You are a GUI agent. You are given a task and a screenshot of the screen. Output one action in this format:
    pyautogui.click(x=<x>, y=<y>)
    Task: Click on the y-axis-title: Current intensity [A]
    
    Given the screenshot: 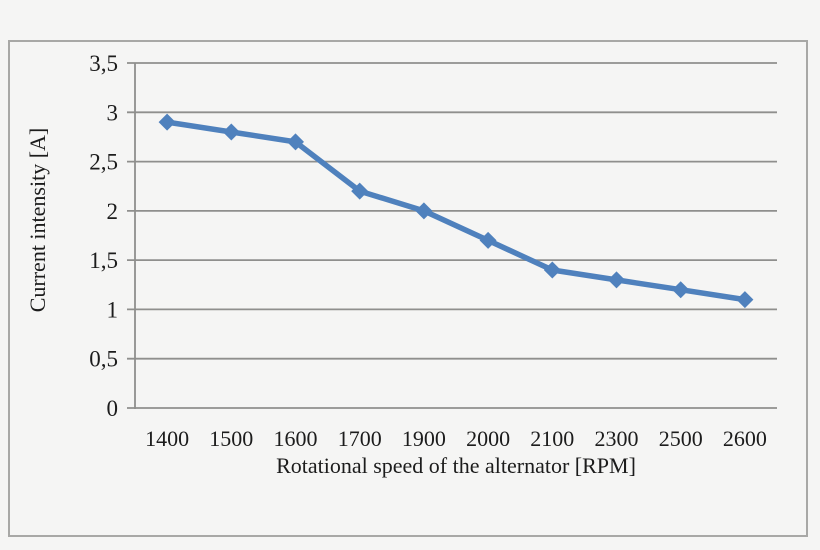 What is the action you would take?
    pyautogui.click(x=37, y=220)
    